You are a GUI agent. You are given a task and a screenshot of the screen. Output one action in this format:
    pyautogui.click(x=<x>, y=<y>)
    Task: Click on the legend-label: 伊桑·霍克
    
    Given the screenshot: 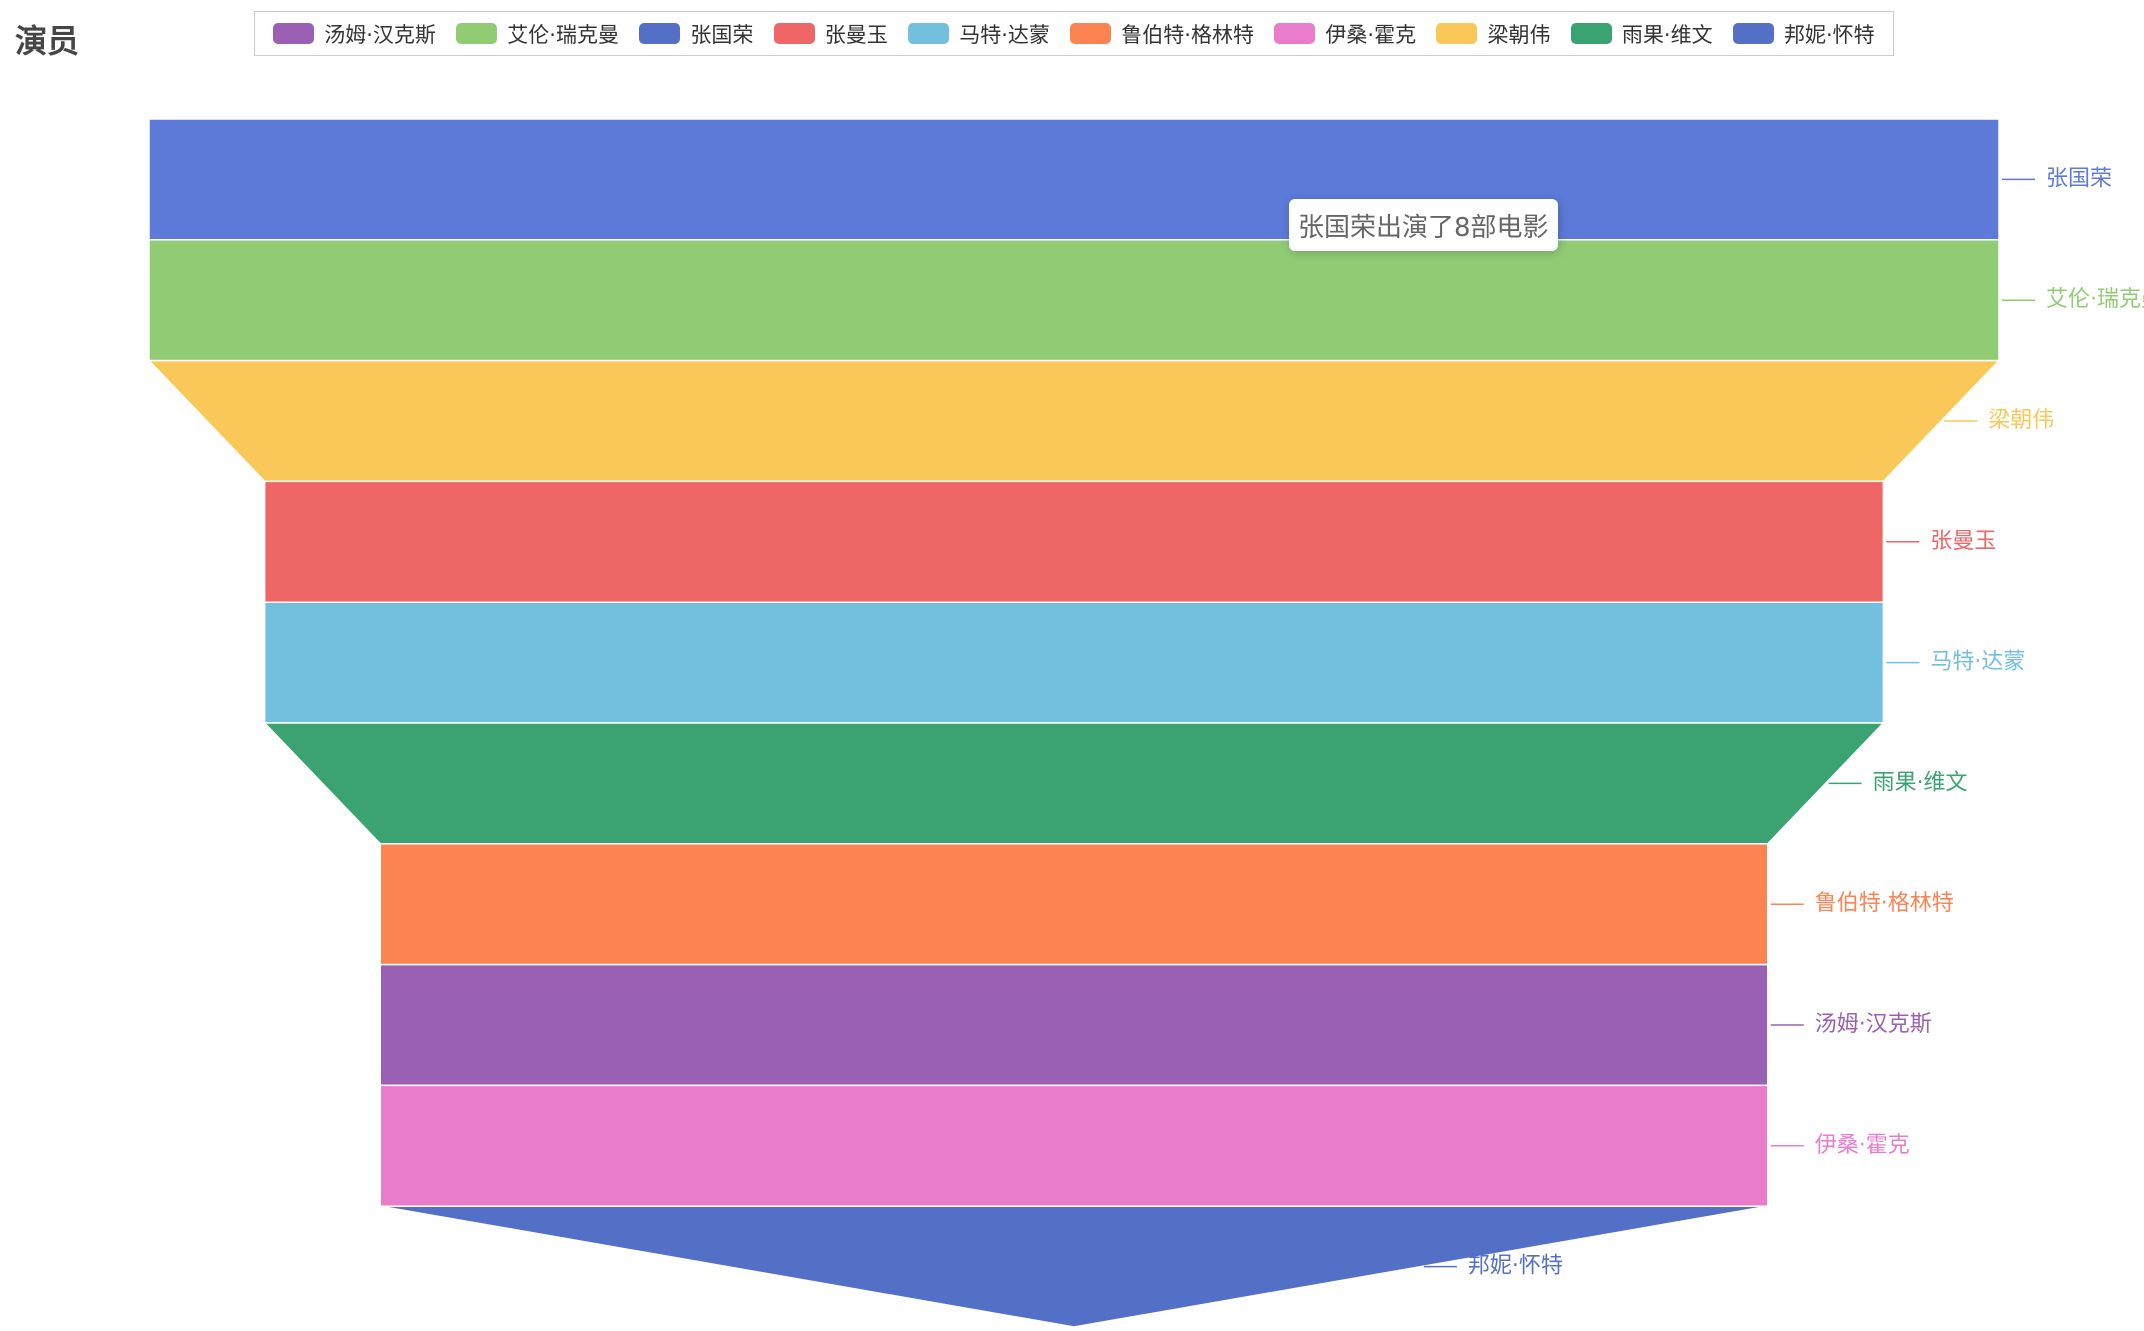 What is the action you would take?
    pyautogui.click(x=1371, y=34)
    